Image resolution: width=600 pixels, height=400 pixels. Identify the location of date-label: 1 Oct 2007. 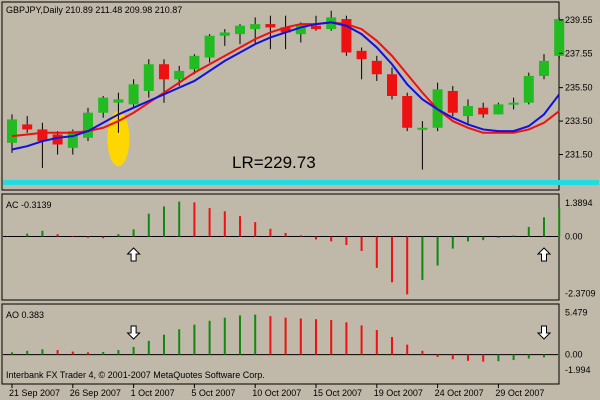
(153, 393).